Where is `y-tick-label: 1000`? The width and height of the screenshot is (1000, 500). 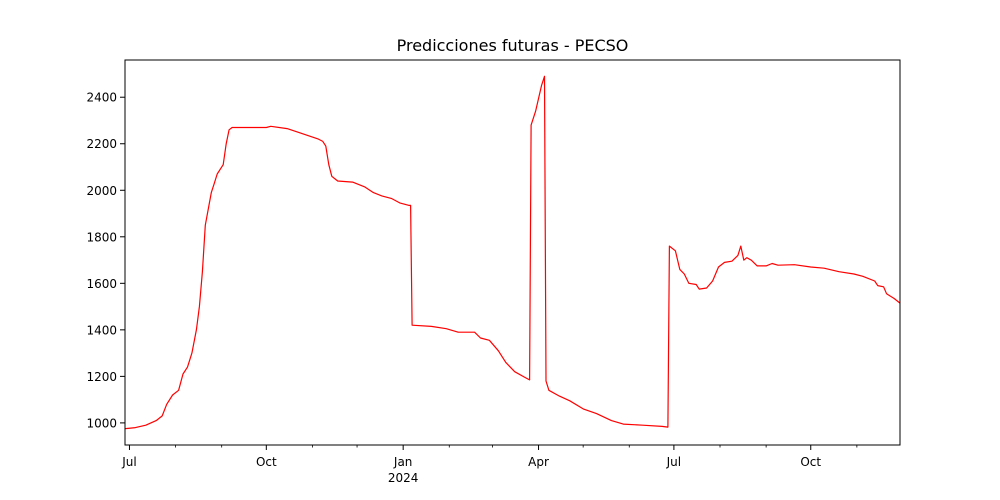
y-tick-label: 1000 is located at coordinates (101, 423).